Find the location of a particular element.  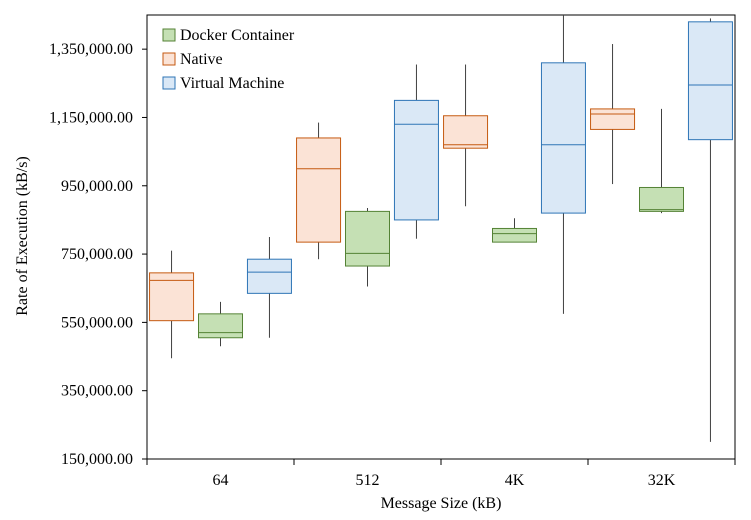

y-tick-label: 1,350,000.00 is located at coordinates (91, 49).